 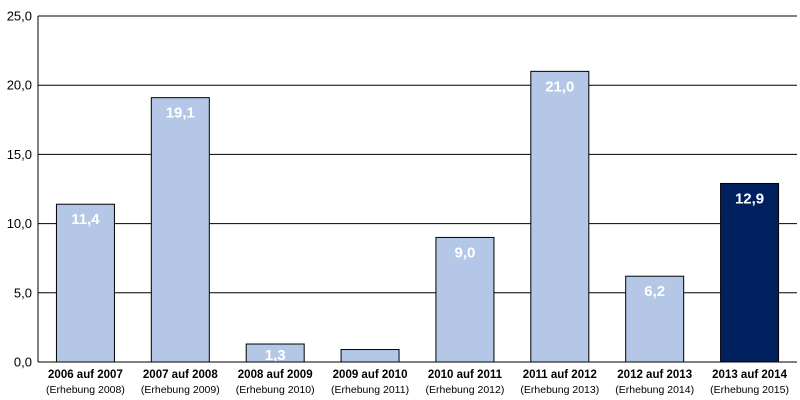 What do you see at coordinates (654, 291) in the screenshot?
I see `data-label: 6,2` at bounding box center [654, 291].